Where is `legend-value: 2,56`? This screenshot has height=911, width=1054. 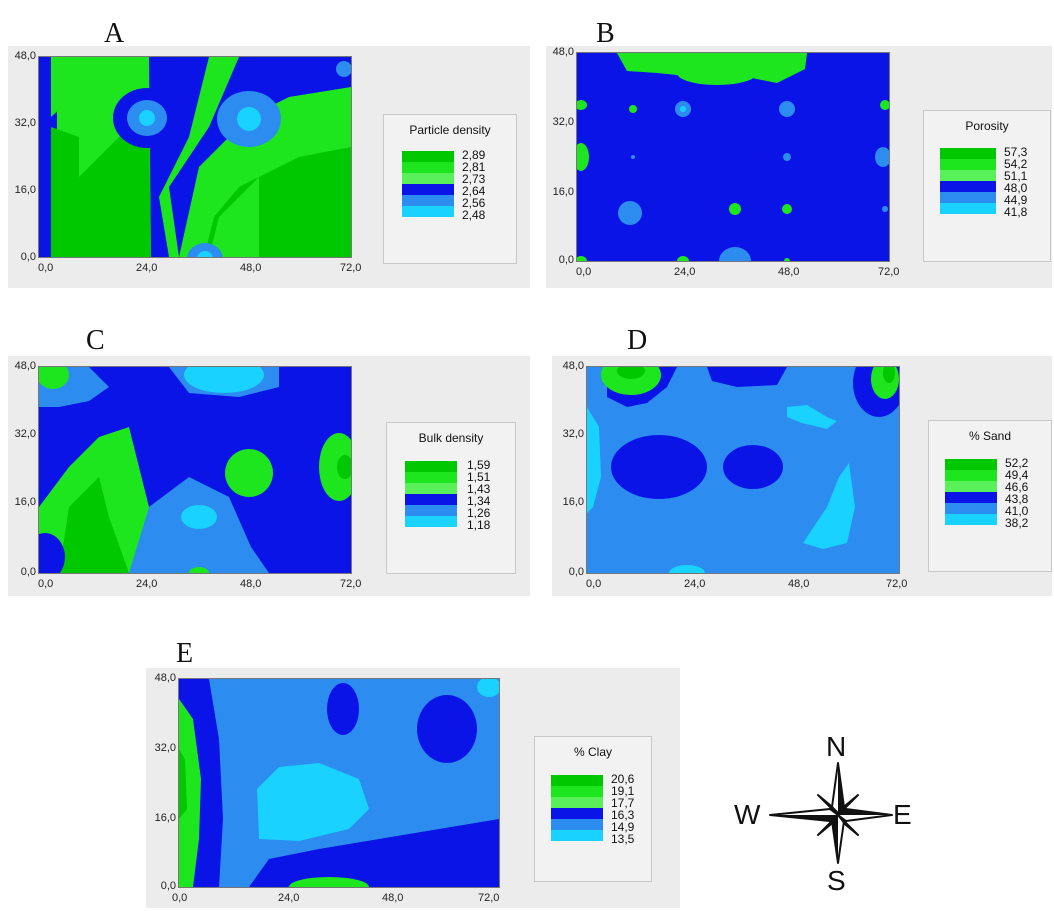 legend-value: 2,56 is located at coordinates (474, 203).